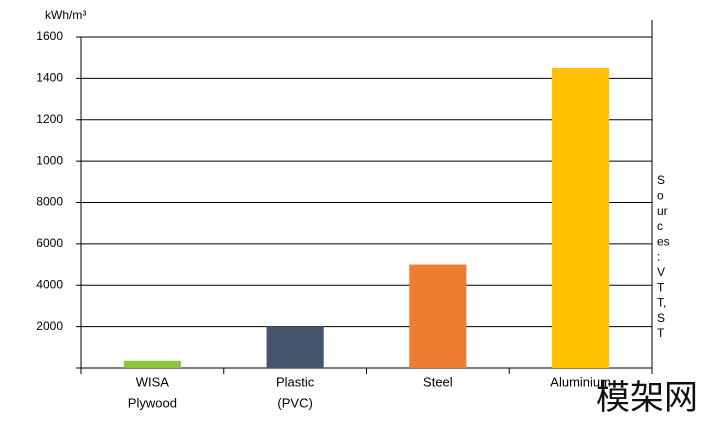 This screenshot has height=421, width=704. I want to click on y-tick-label: 1600, so click(49, 36).